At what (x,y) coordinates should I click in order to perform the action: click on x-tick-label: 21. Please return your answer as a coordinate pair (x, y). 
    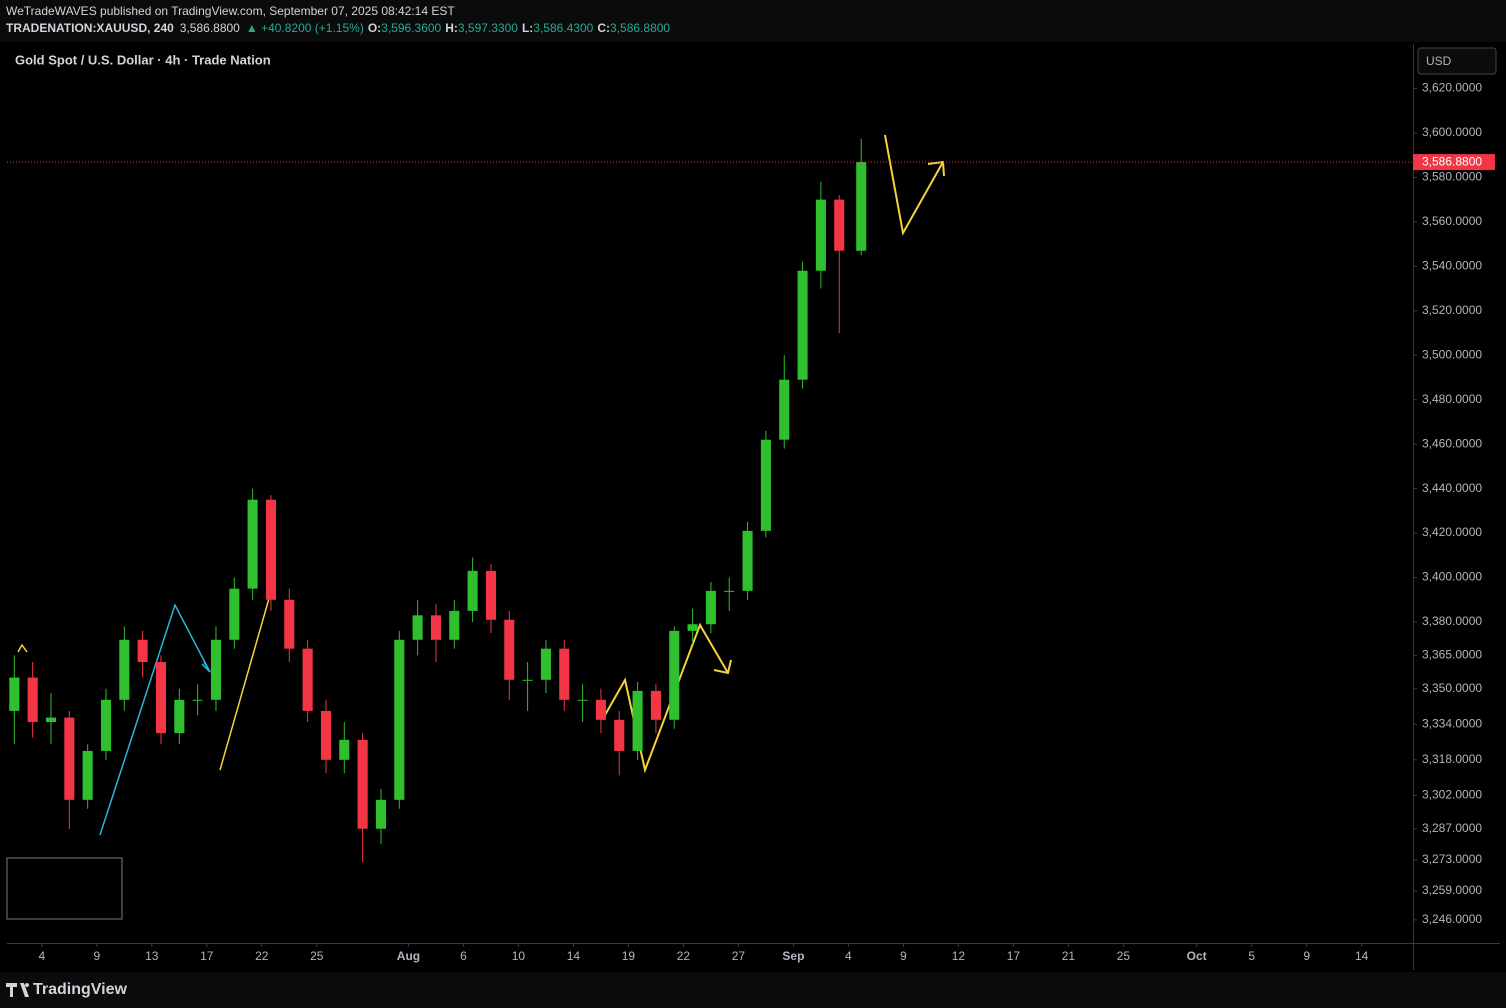
    Looking at the image, I should click on (1069, 956).